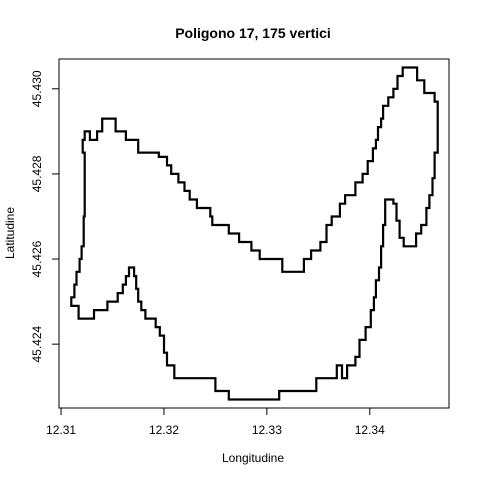 This screenshot has height=480, width=480. I want to click on chart-title: Poligono 17, 175 vertici, so click(253, 33).